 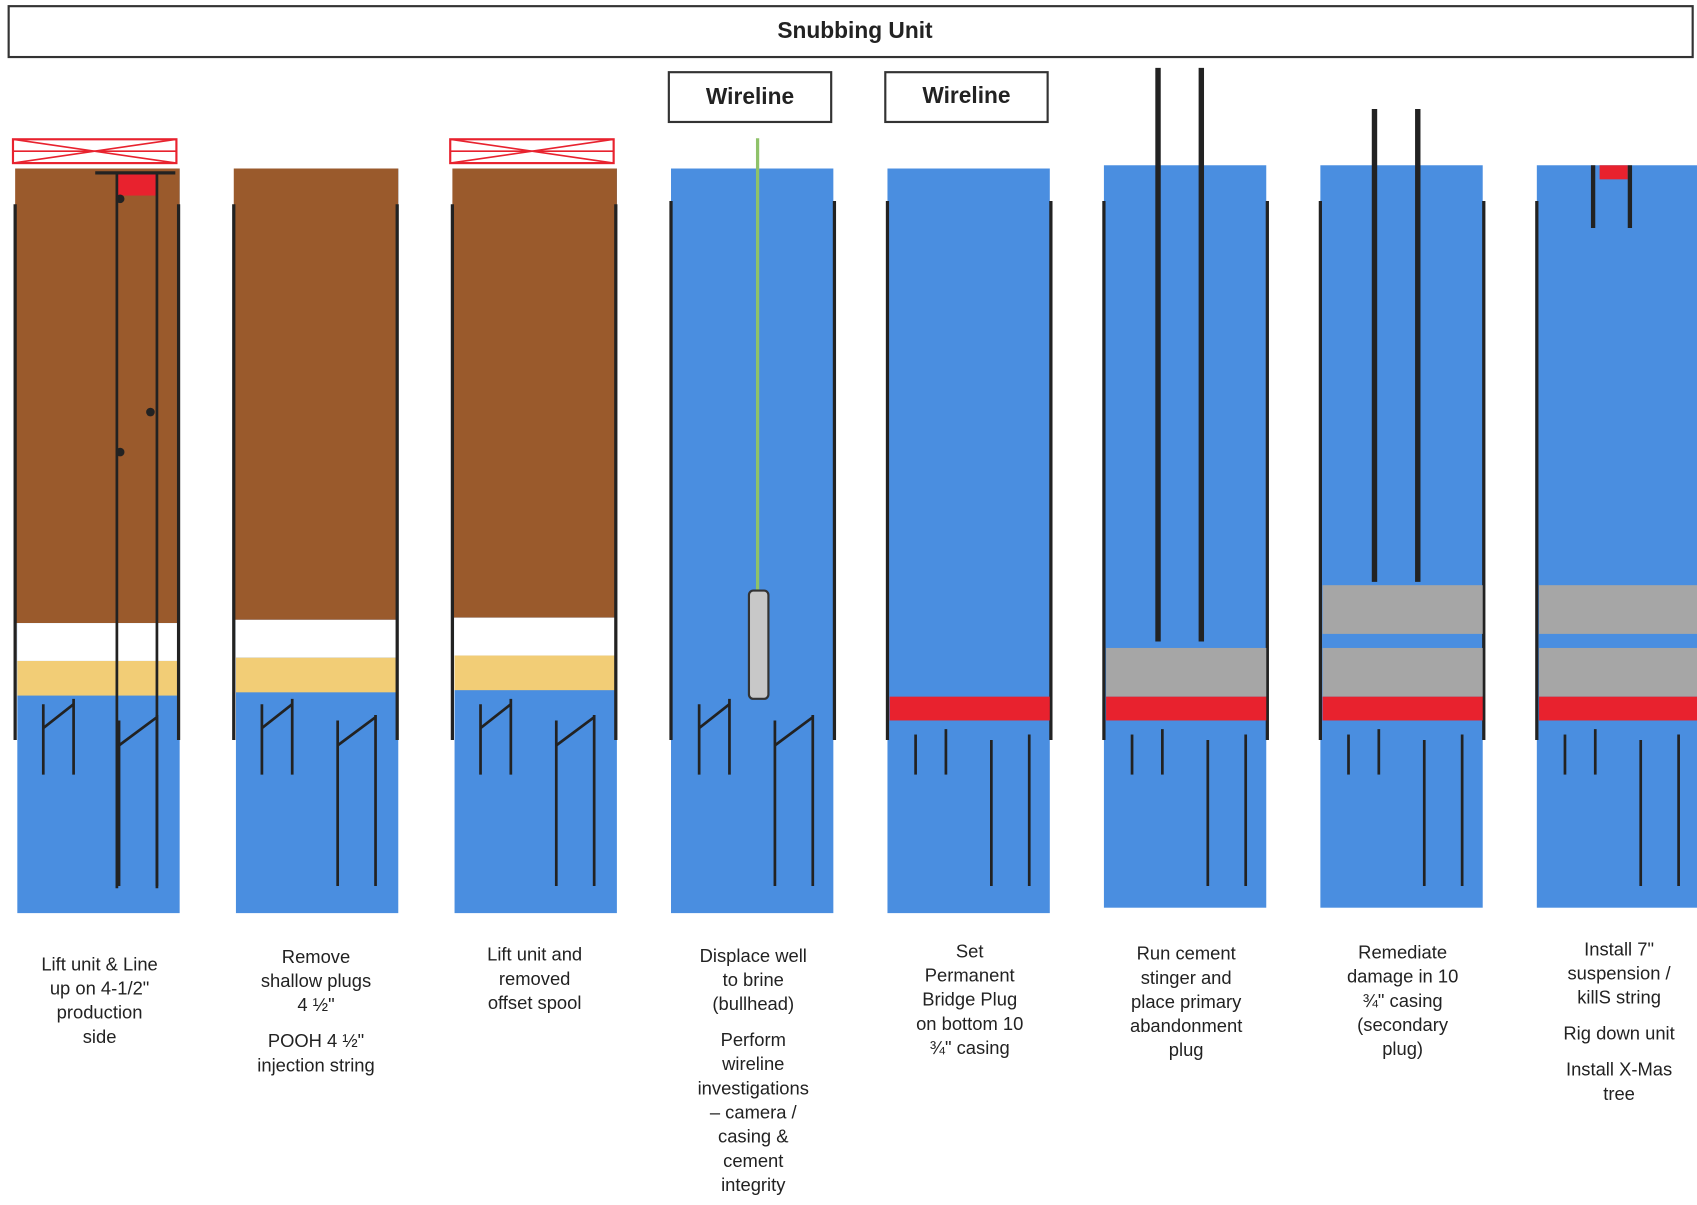 What do you see at coordinates (1186, 1001) in the screenshot?
I see `step-caption: place primary` at bounding box center [1186, 1001].